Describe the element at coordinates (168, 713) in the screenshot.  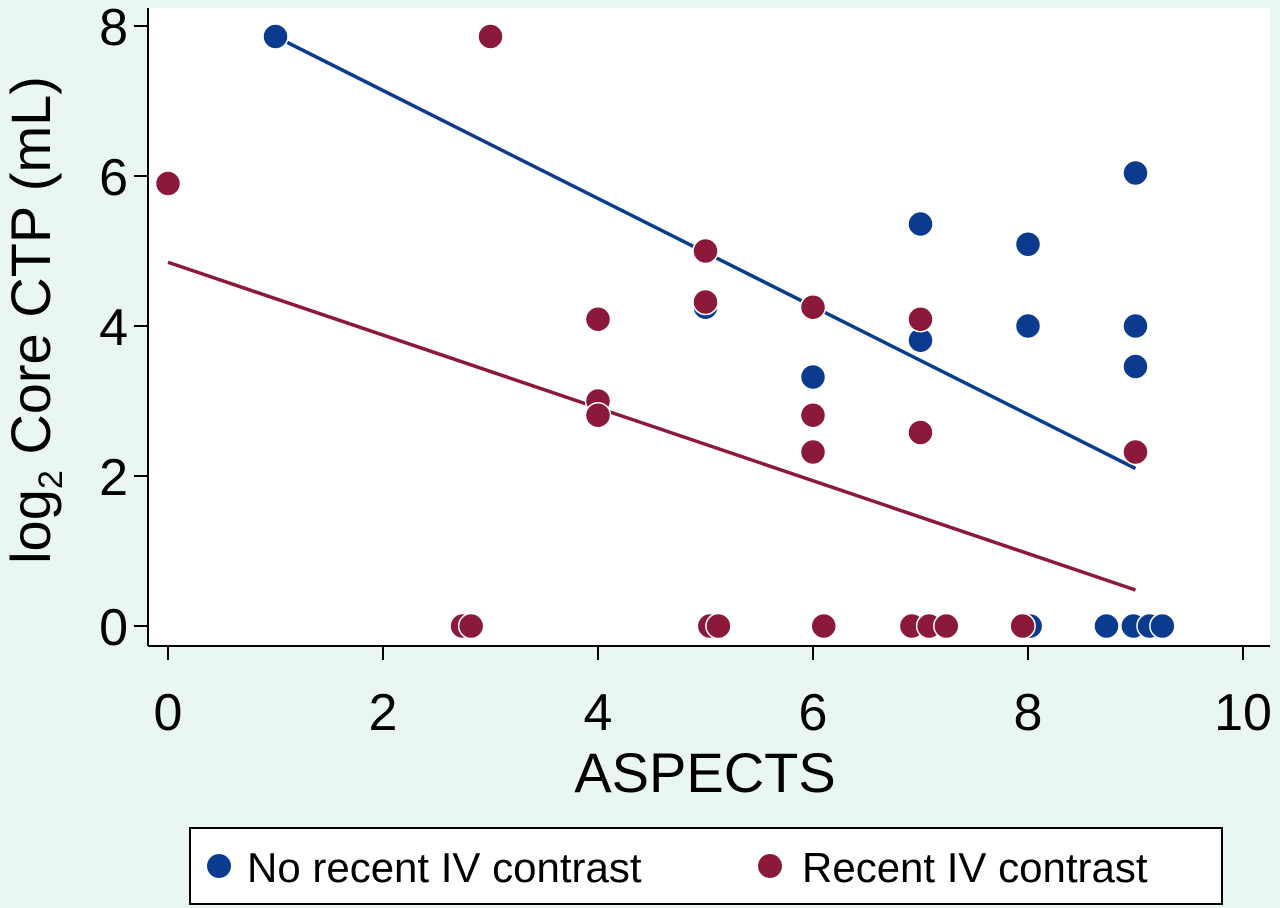
I see `x-tick-label: 0` at that location.